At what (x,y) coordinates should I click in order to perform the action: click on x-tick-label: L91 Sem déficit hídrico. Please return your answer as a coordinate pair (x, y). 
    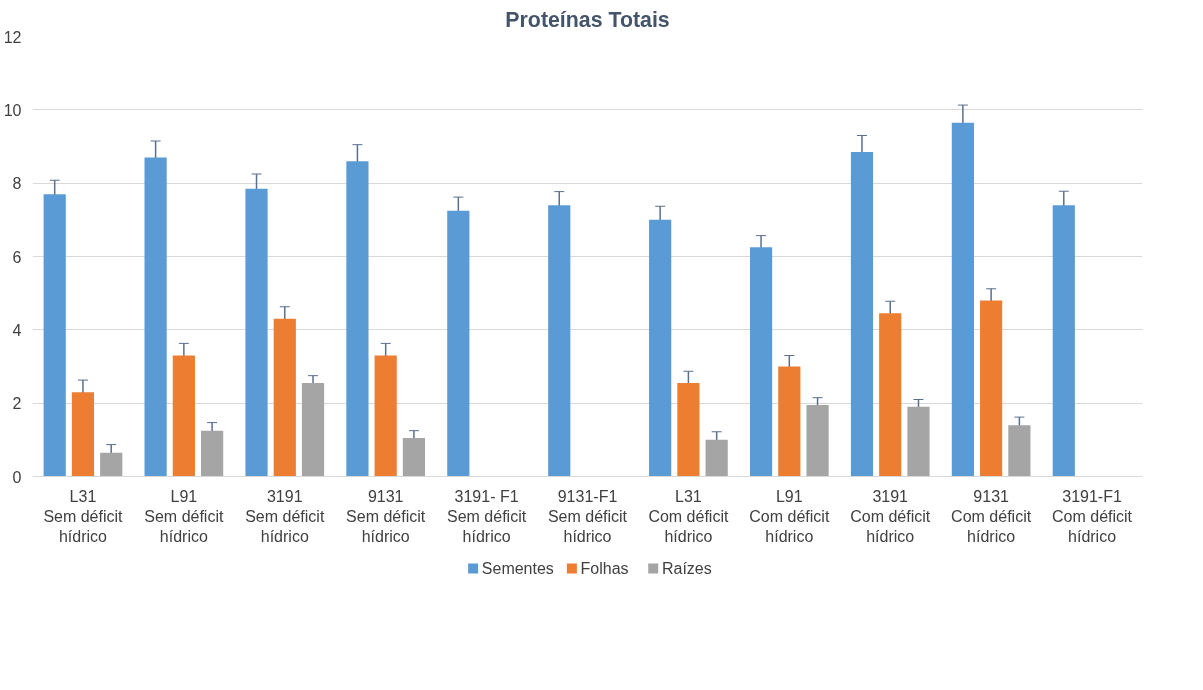
    Looking at the image, I should click on (184, 516).